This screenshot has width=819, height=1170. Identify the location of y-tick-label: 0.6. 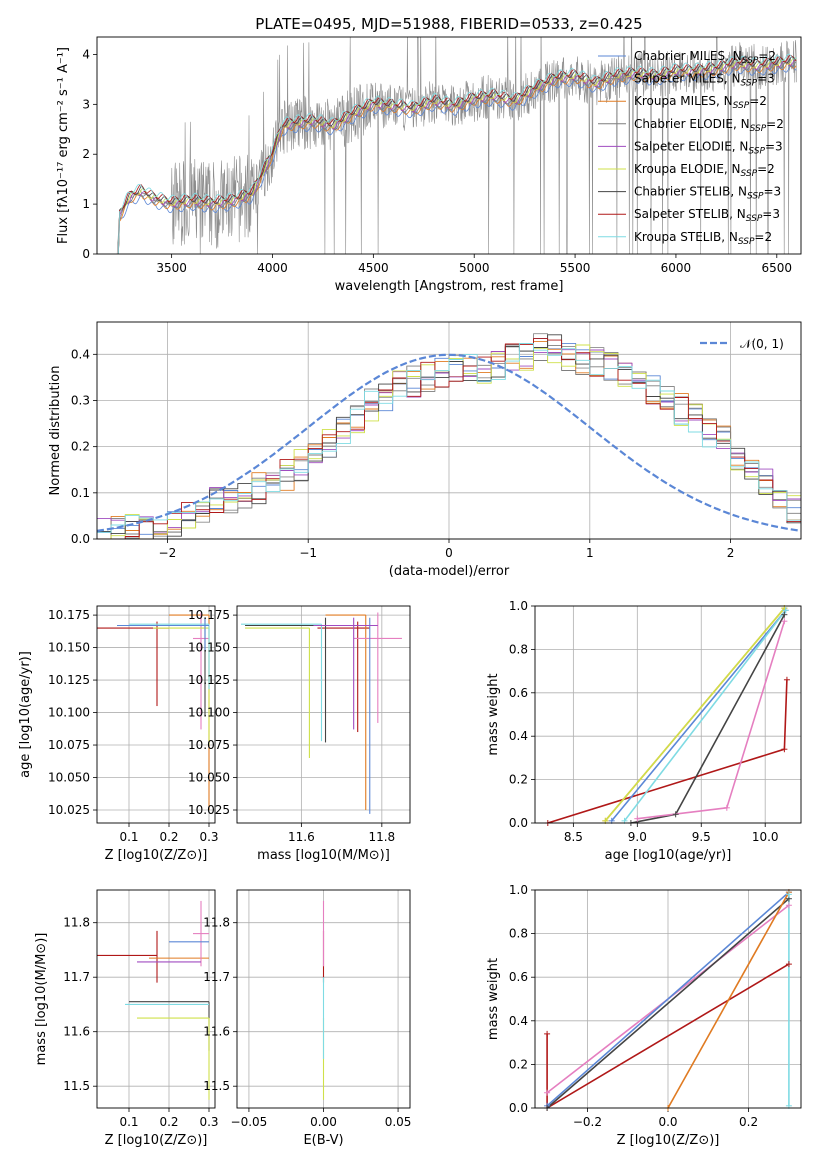
(518, 977).